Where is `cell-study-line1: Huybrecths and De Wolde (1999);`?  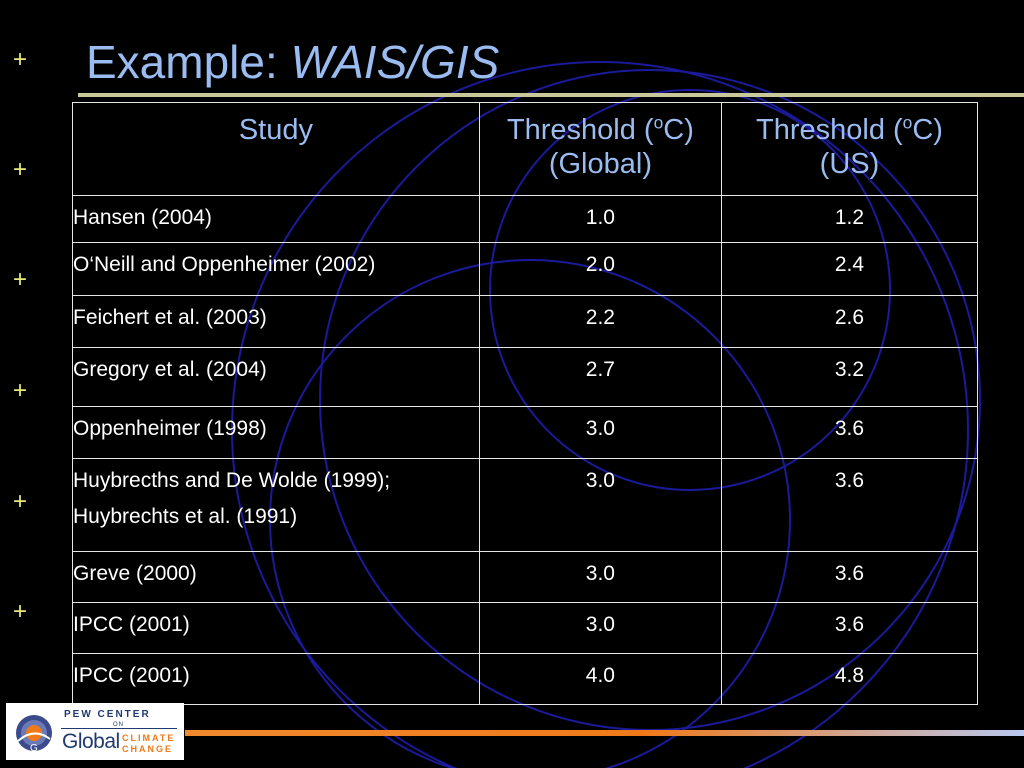 cell-study-line1: Huybrecths and De Wolde (1999); is located at coordinates (232, 480).